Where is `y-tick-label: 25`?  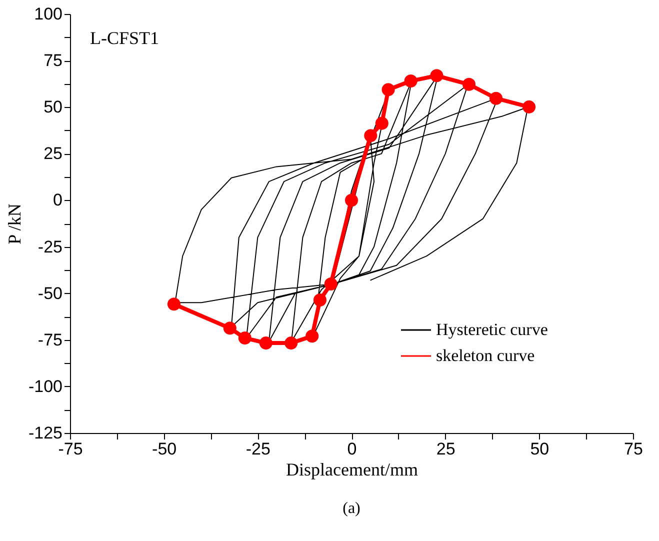 y-tick-label: 25 is located at coordinates (53, 154).